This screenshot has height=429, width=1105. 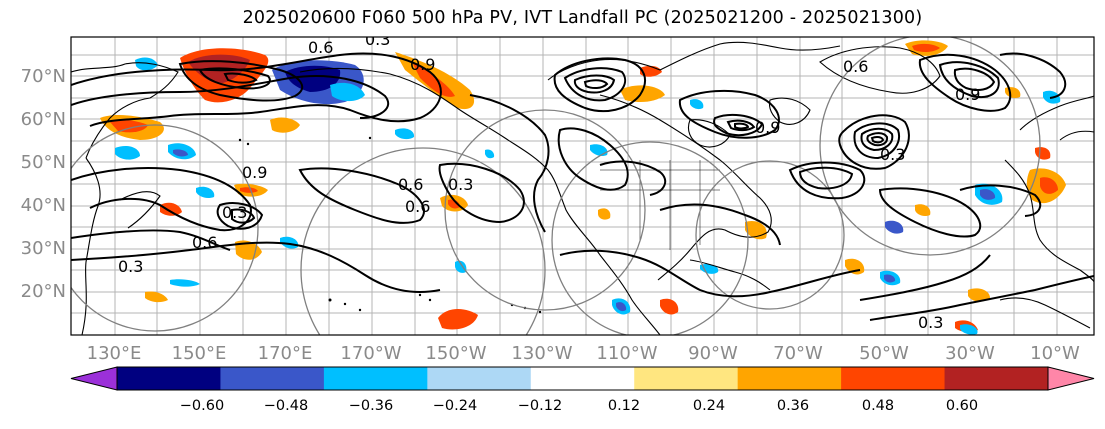 I want to click on colorbar-tick-label: 0.48, so click(x=878, y=406).